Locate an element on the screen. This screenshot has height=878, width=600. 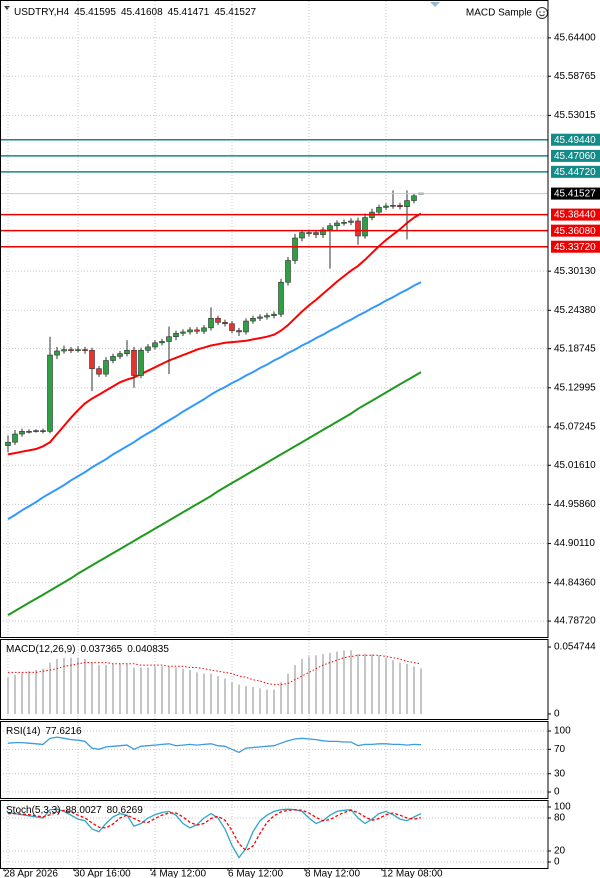
last-price-label: 45.41527 is located at coordinates (575, 194).